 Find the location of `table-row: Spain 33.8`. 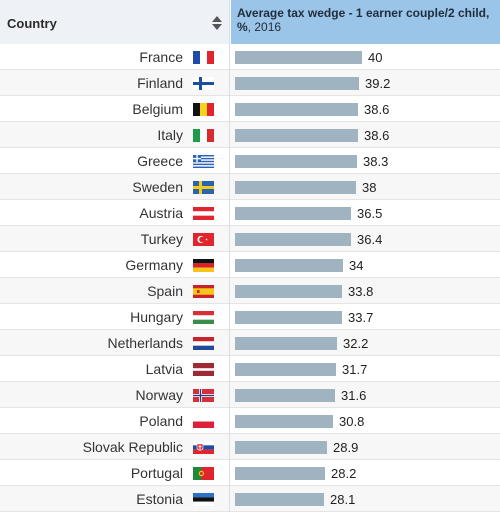

table-row: Spain 33.8 is located at coordinates (250, 291).